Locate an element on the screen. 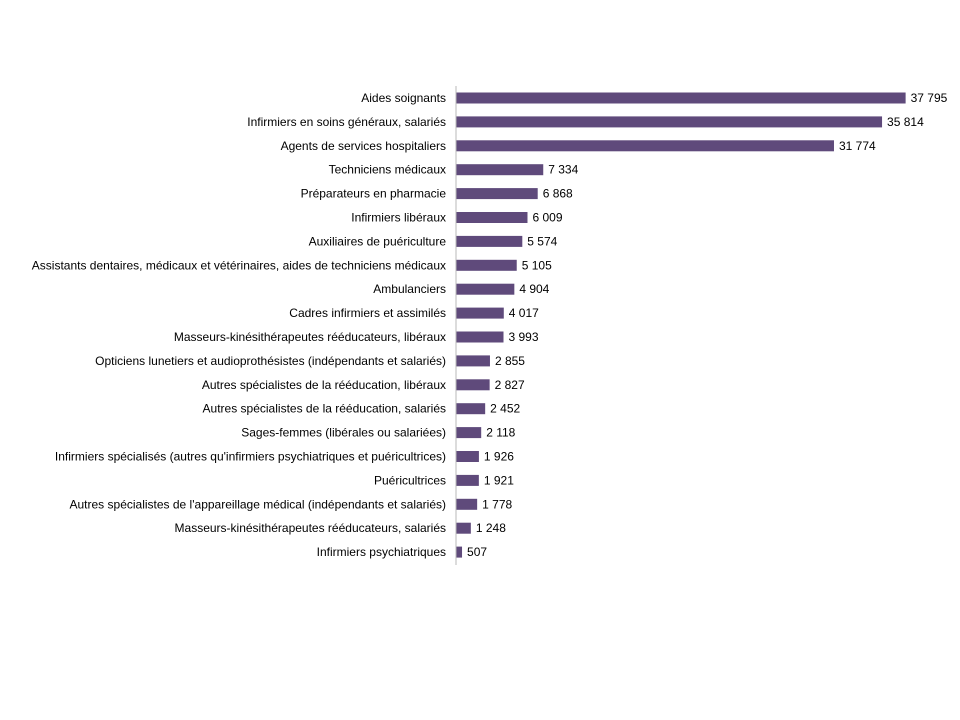 This screenshot has width=960, height=720. category-label: Ambulanciers is located at coordinates (409, 289).